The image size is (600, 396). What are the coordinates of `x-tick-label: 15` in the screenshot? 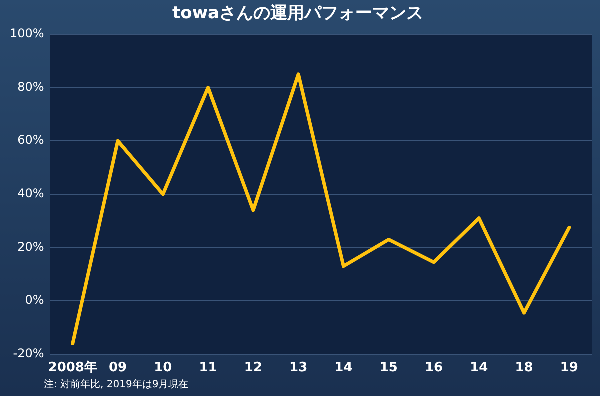 It's located at (389, 368).